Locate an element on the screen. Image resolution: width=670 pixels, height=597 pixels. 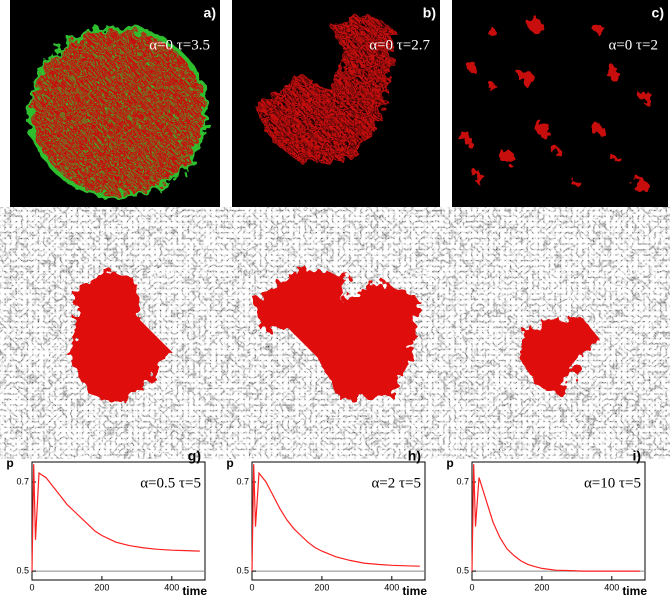
panel-caption: α=0 τ=2 is located at coordinates (633, 45).